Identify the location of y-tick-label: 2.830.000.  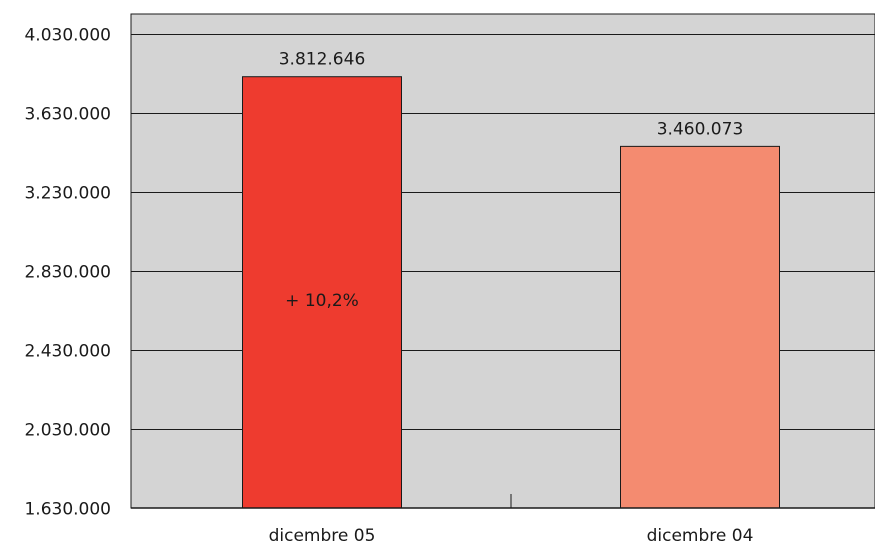
(67, 273).